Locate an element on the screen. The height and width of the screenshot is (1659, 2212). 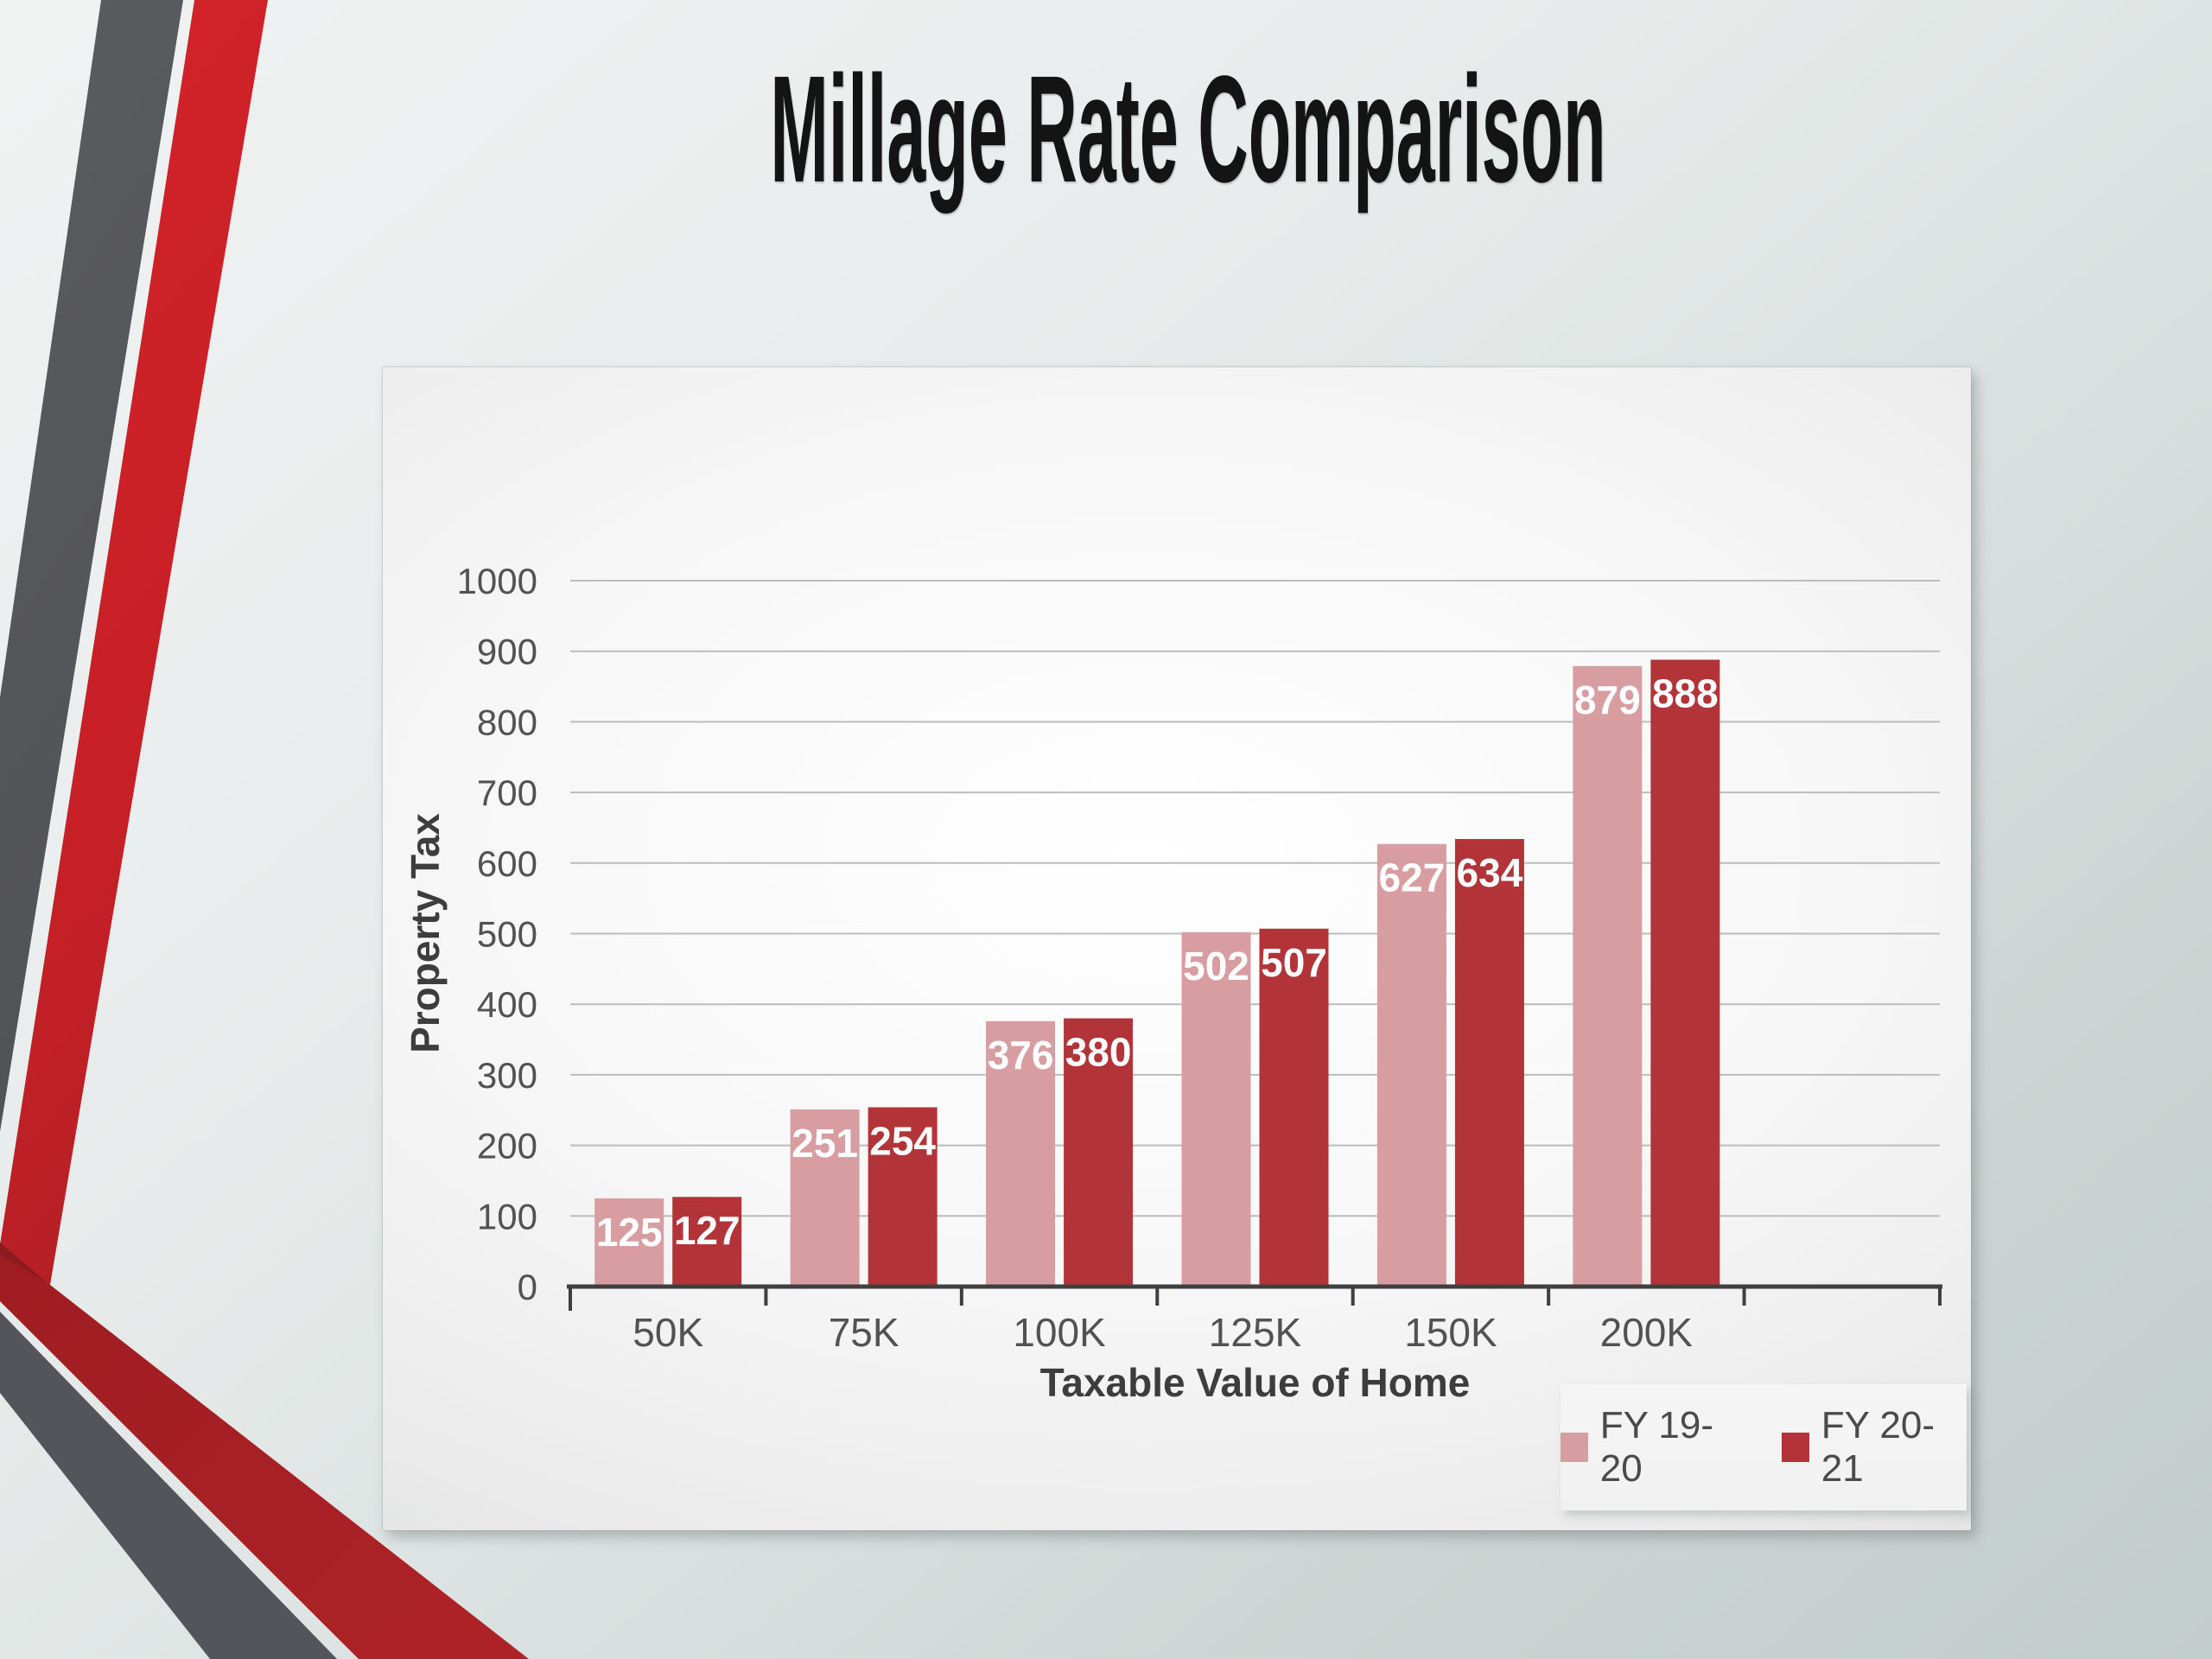
stripe-fold-shadow is located at coordinates (25, 1264).